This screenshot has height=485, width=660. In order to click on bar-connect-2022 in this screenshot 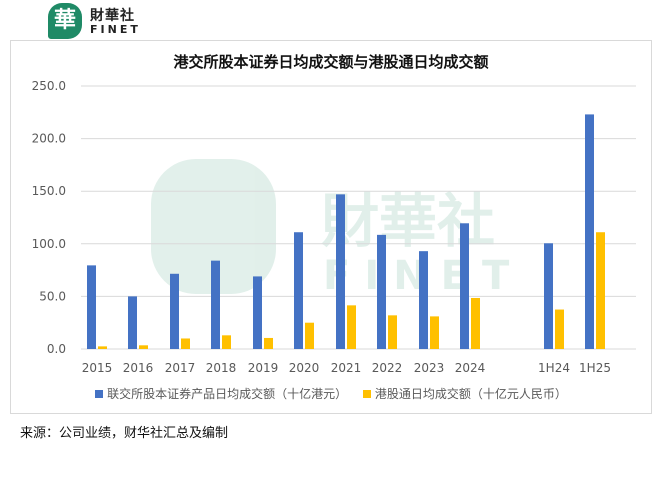, I will do `click(392, 332)`.